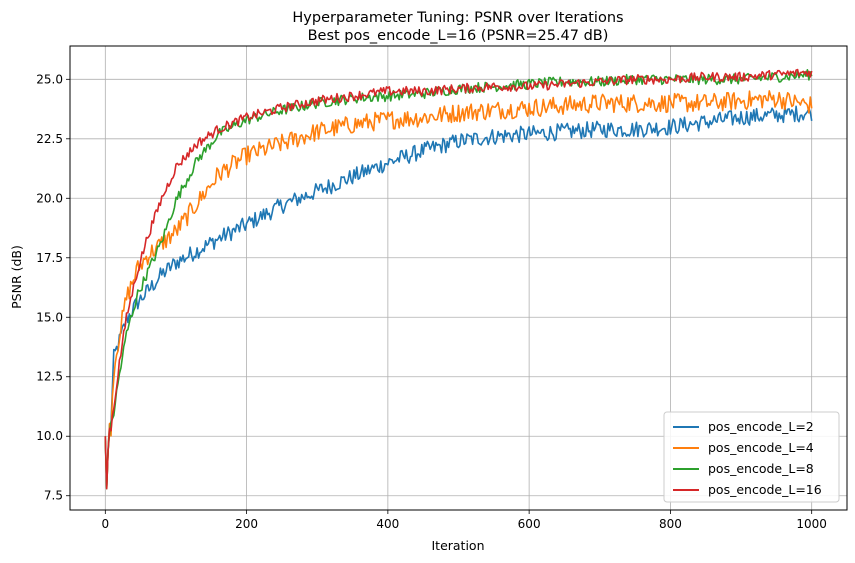  Describe the element at coordinates (765, 489) in the screenshot. I see `legend-label: pos_encode_L=16` at that location.